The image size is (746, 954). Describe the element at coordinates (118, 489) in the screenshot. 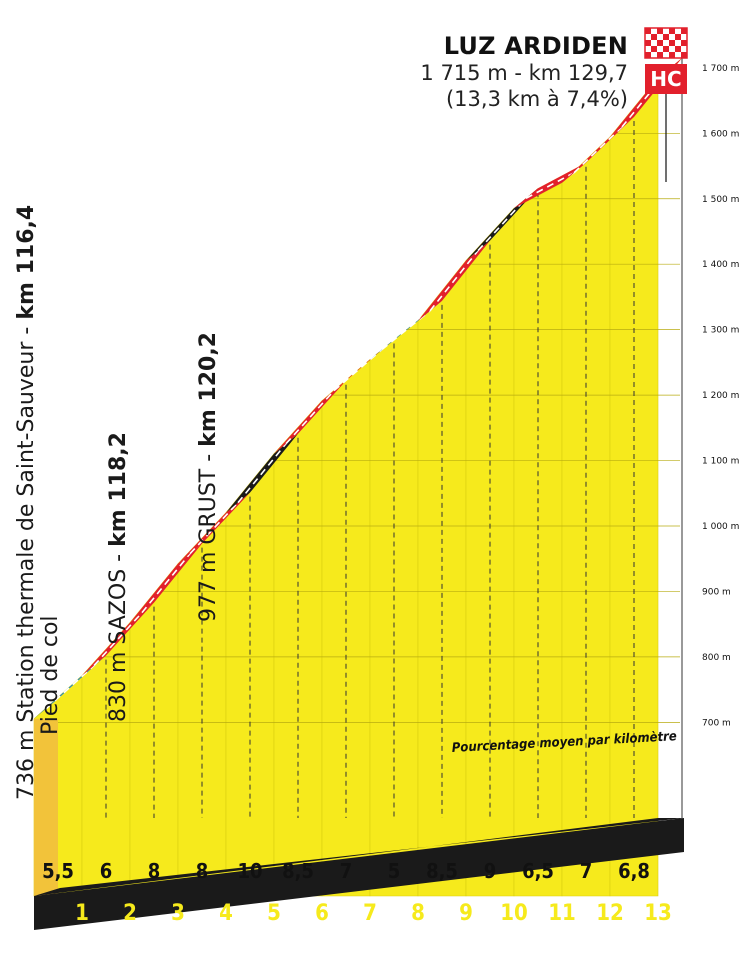

I see `waypoint-sazos-km: km 118,2` at that location.